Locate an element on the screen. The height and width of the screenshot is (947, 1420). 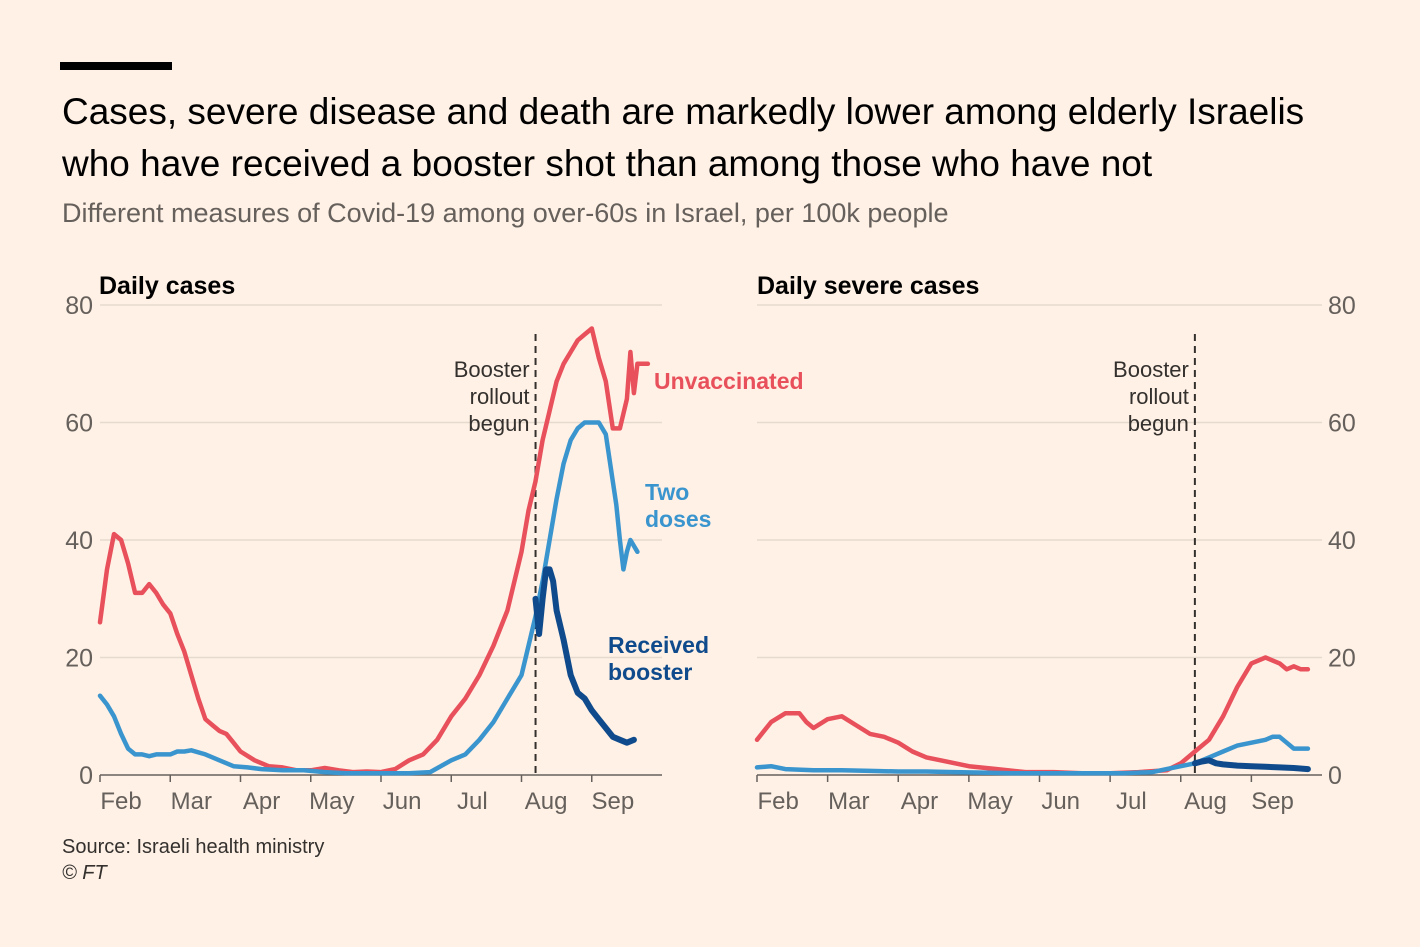
series-label-two-doses: doses is located at coordinates (678, 519).